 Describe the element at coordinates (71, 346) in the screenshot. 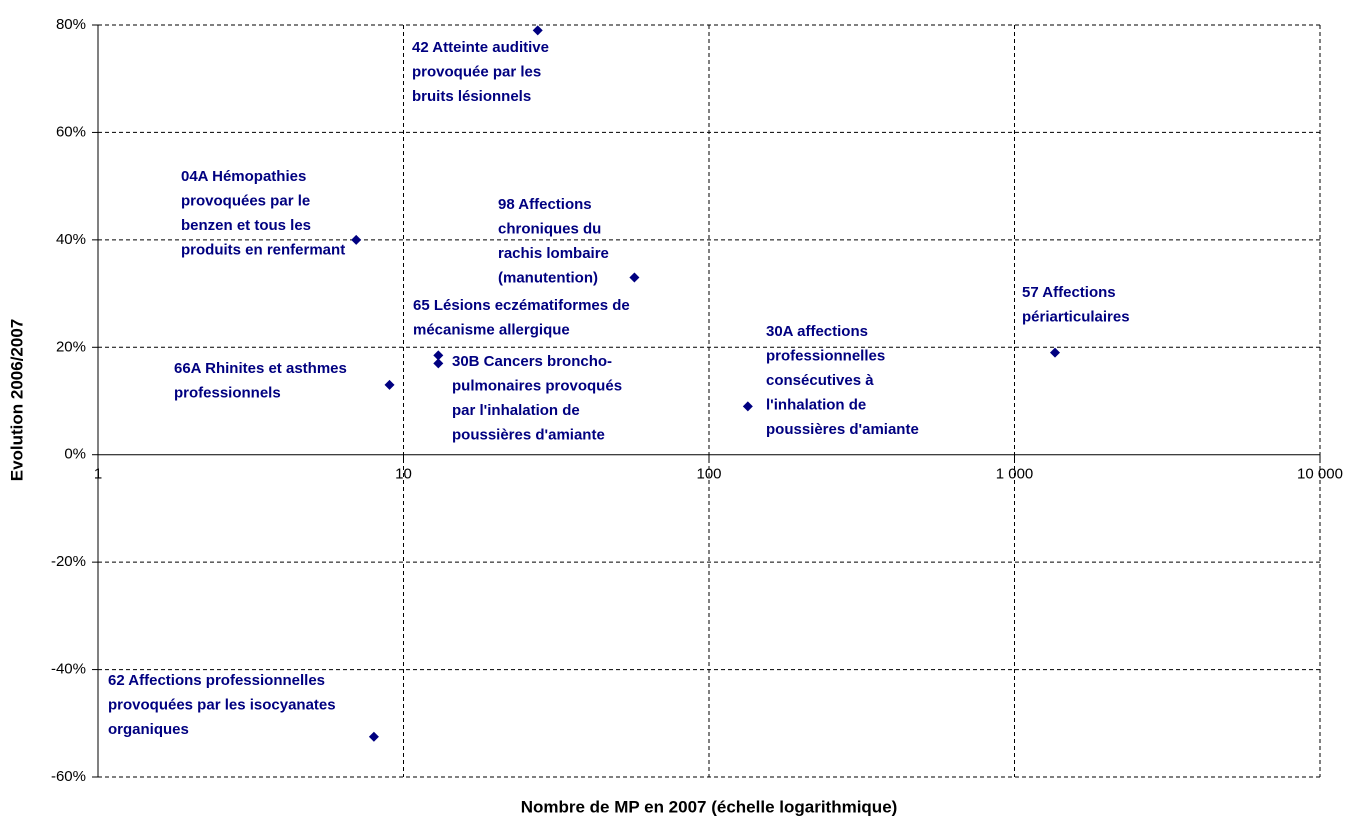

I see `y-tick-label: 20%` at that location.